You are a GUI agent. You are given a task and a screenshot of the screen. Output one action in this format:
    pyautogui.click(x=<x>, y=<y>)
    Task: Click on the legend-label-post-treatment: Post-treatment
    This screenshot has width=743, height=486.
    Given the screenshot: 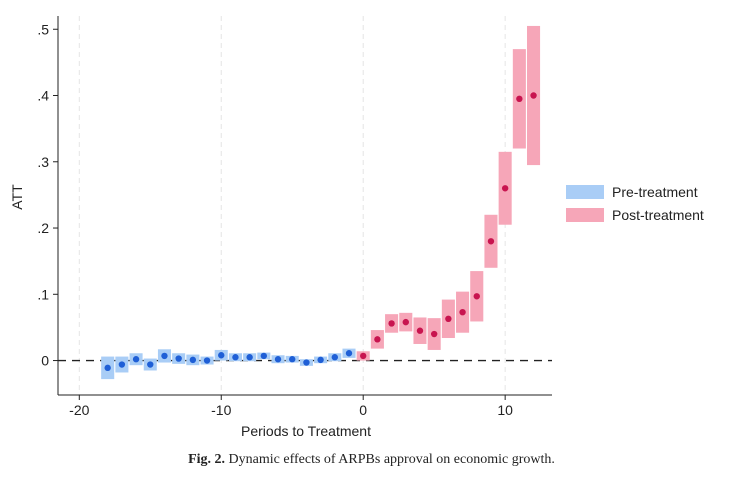 What is the action you would take?
    pyautogui.click(x=658, y=215)
    